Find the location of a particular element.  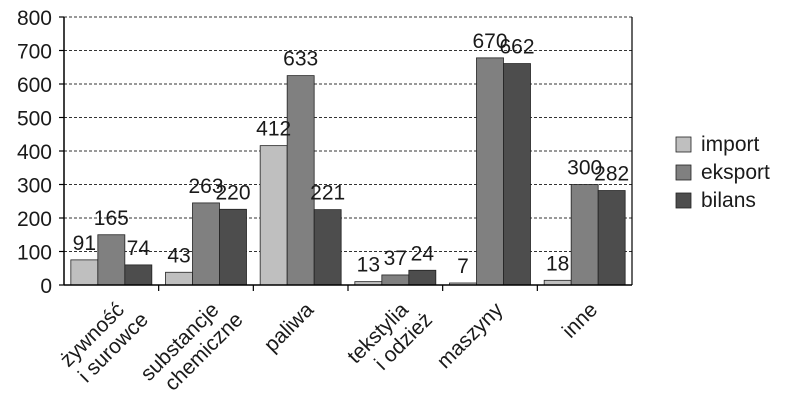

legend-label-bilans: bilans is located at coordinates (728, 200).